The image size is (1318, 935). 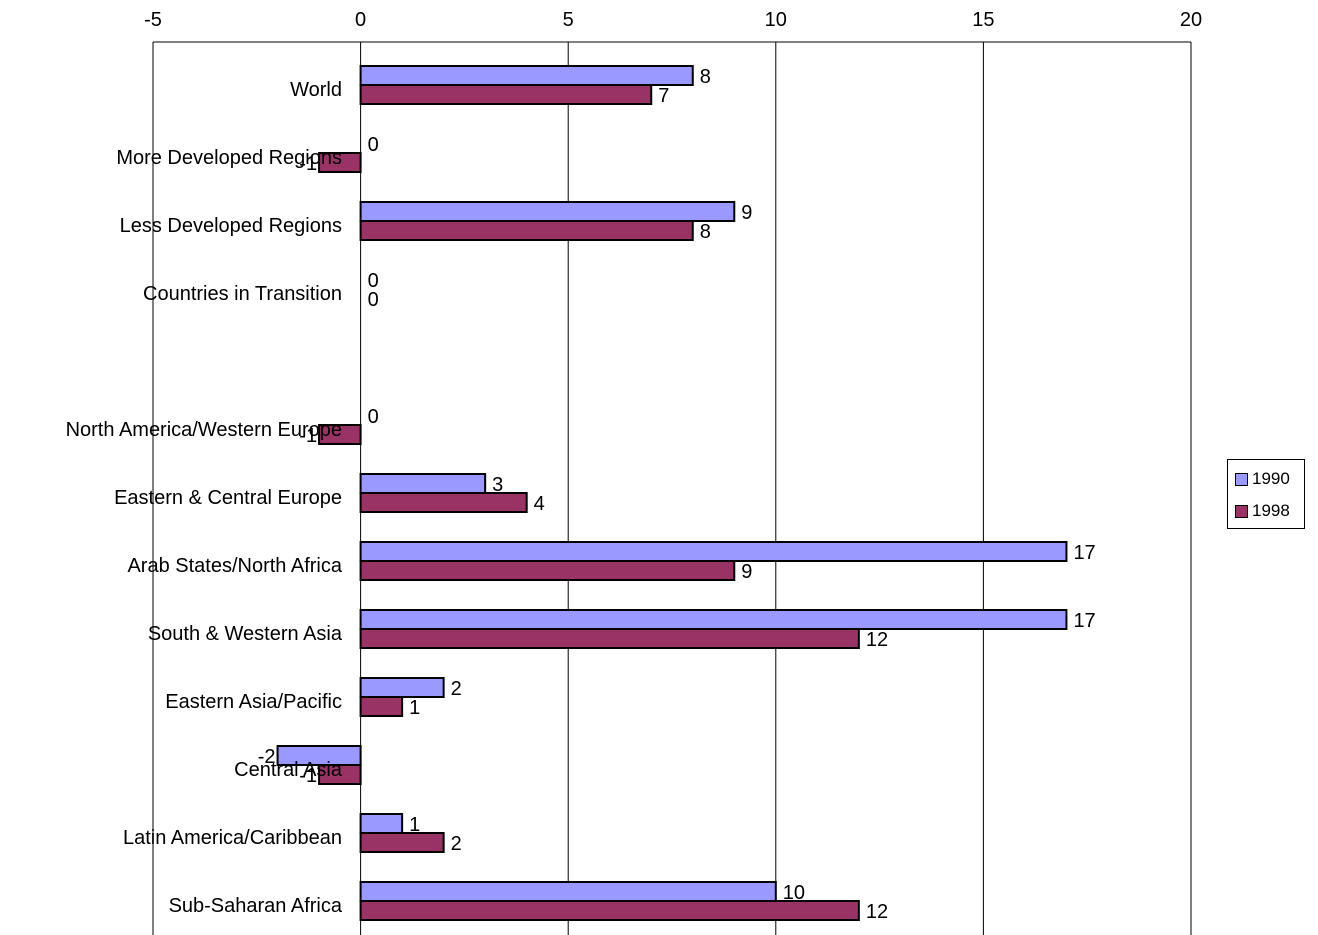 I want to click on category-label: More Developed Regions, so click(x=229, y=158).